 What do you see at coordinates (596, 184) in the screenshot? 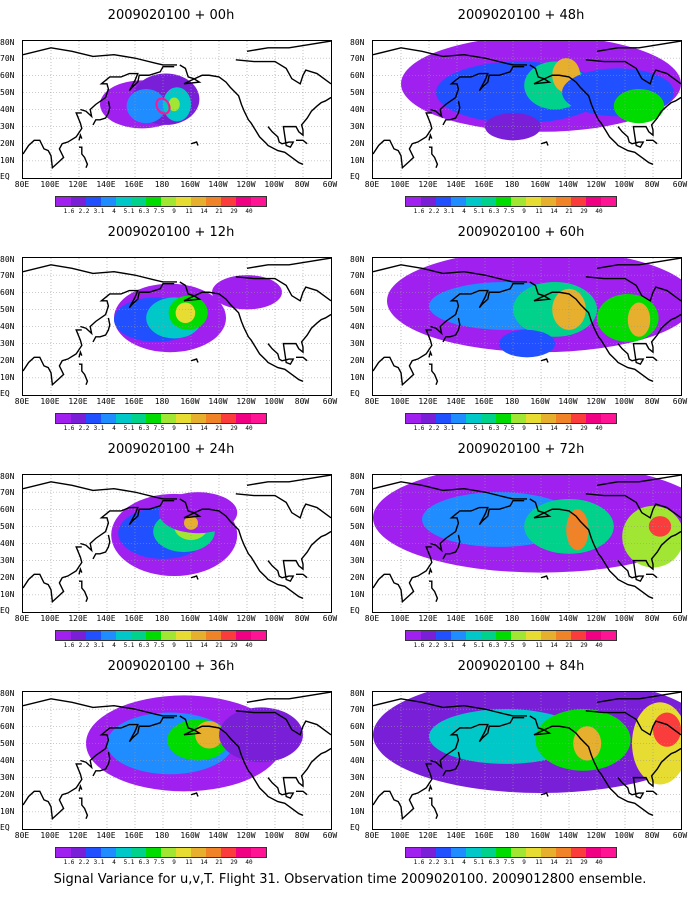
I see `longitude-label: 120W` at bounding box center [596, 184].